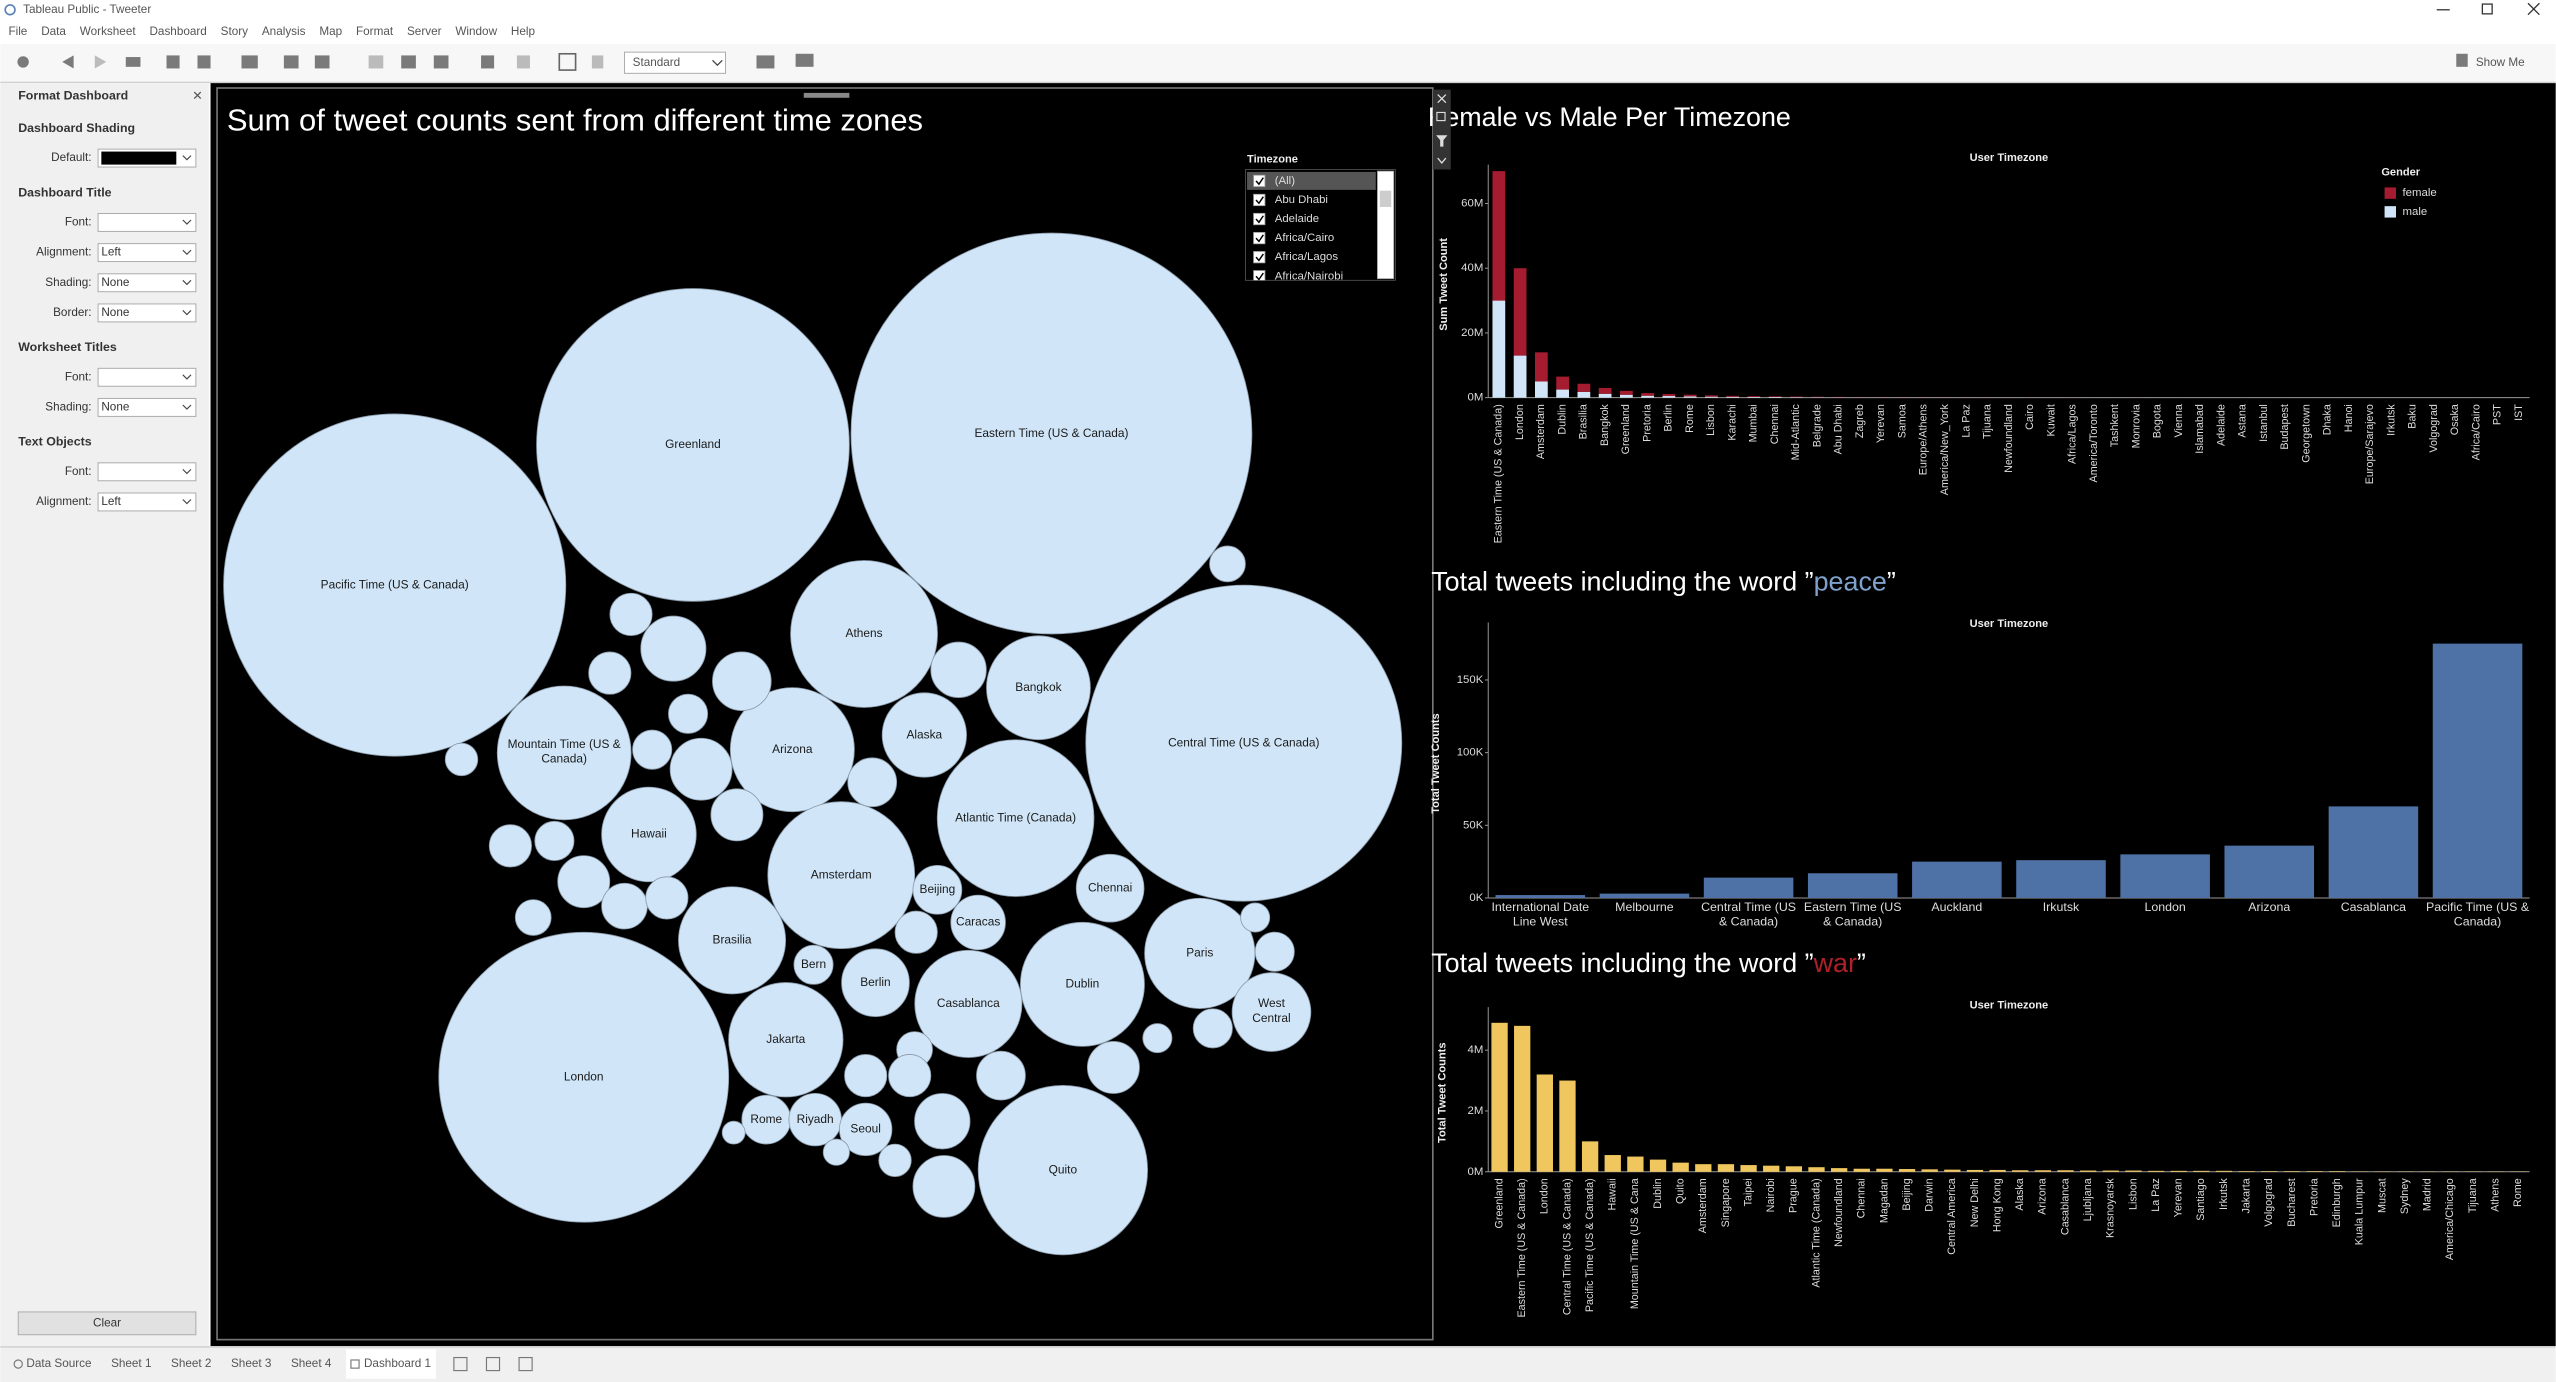 The width and height of the screenshot is (2556, 1382). Describe the element at coordinates (375, 31) in the screenshot. I see `menu-item: Format` at that location.